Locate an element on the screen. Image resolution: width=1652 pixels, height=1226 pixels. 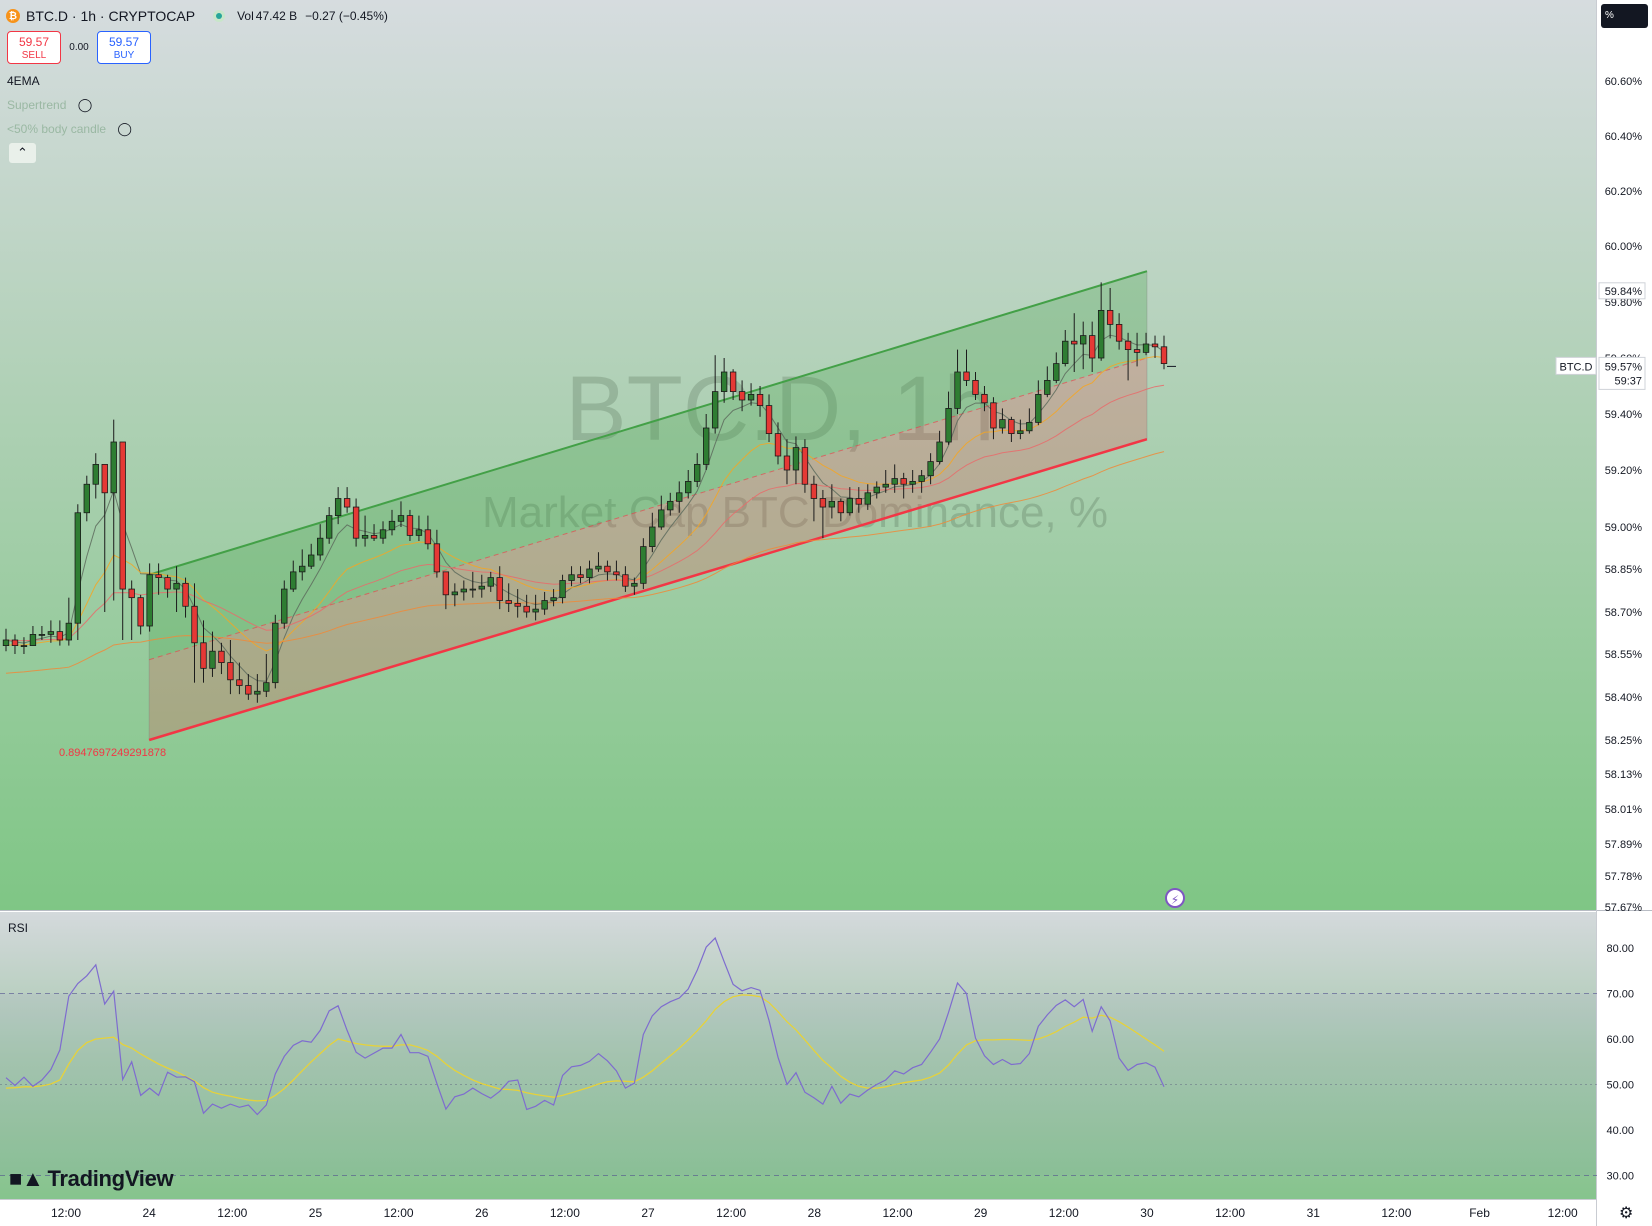
gear-icon: ⚙ is located at coordinates (1626, 1213).